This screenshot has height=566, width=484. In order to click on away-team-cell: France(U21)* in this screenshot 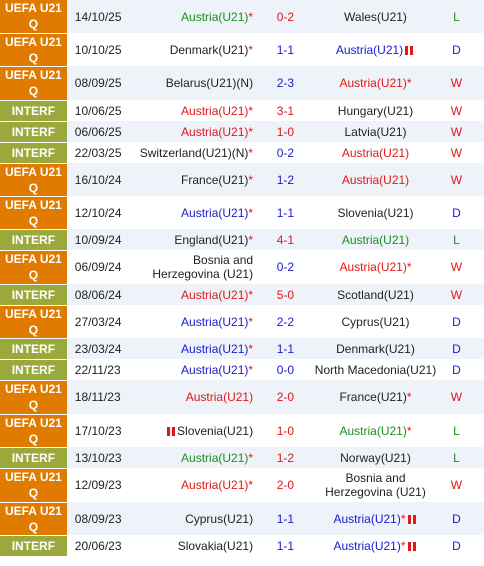, I will do `click(375, 397)`.